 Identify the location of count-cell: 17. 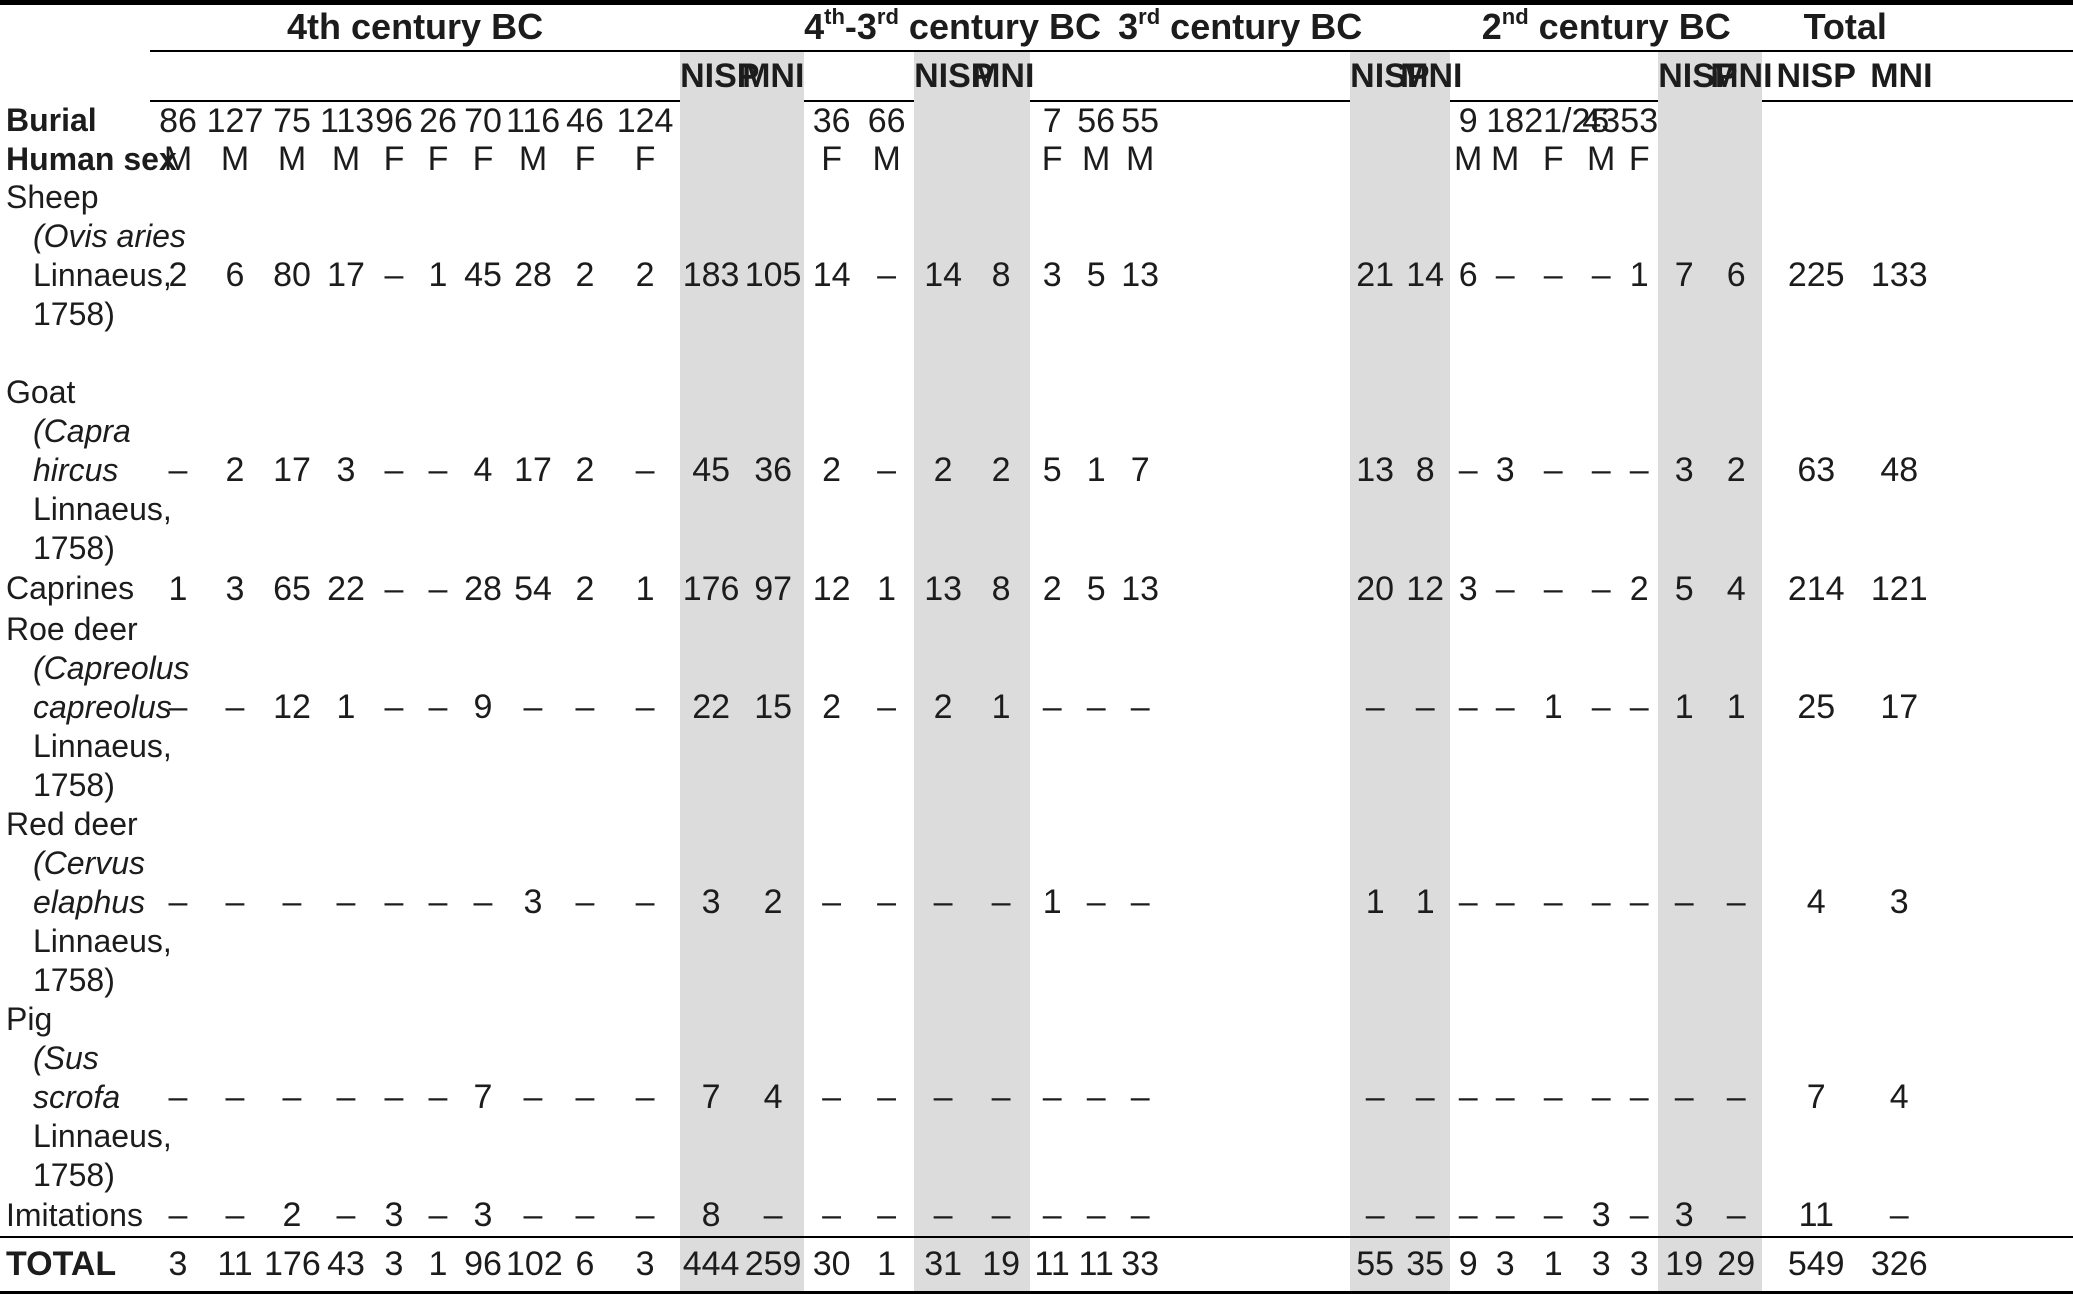
(533, 470).